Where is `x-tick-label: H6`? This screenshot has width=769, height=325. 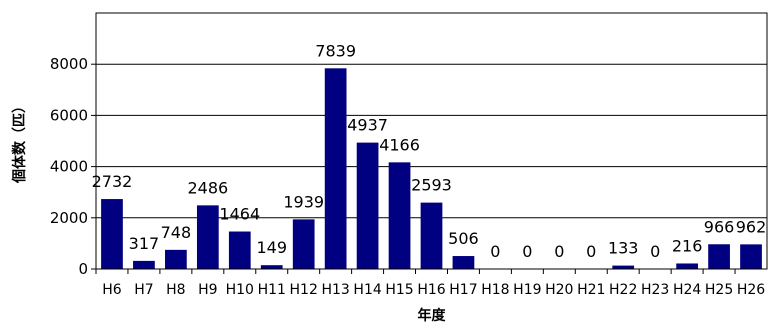 x-tick-label: H6 is located at coordinates (112, 290).